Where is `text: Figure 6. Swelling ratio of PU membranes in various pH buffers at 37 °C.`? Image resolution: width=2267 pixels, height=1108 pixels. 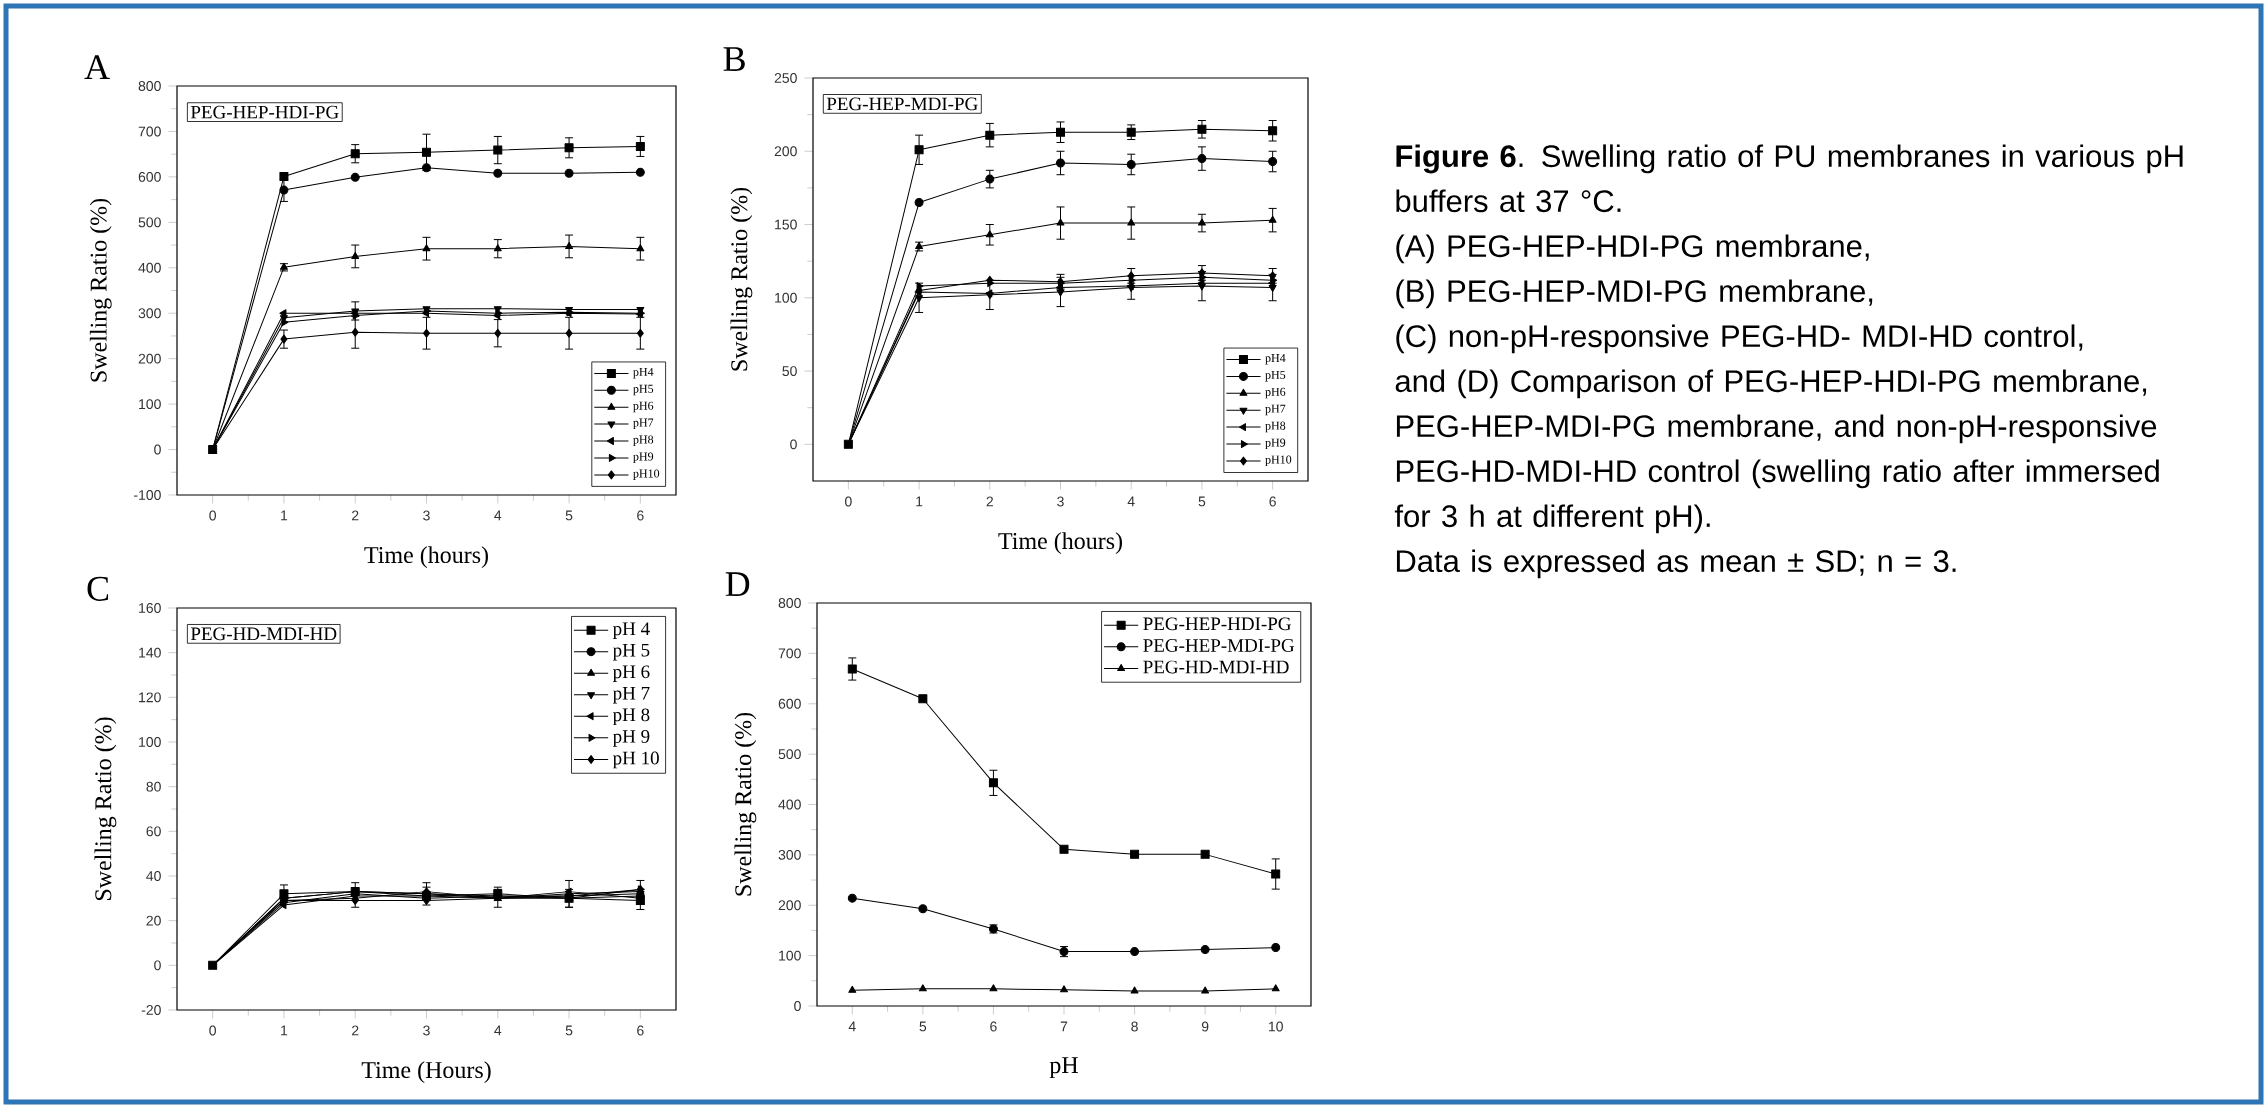 text: Figure 6. Swelling ratio of PU membranes in various pH buffers at 37 °C. is located at coordinates (1789, 178).